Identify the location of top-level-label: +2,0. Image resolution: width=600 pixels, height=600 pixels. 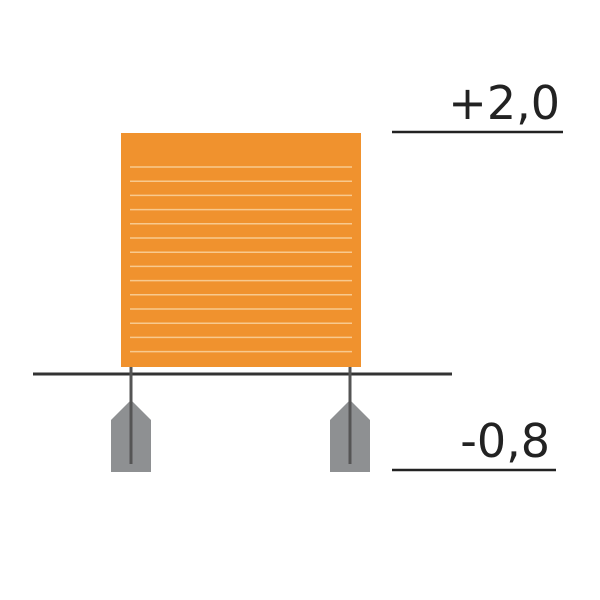
(504, 103).